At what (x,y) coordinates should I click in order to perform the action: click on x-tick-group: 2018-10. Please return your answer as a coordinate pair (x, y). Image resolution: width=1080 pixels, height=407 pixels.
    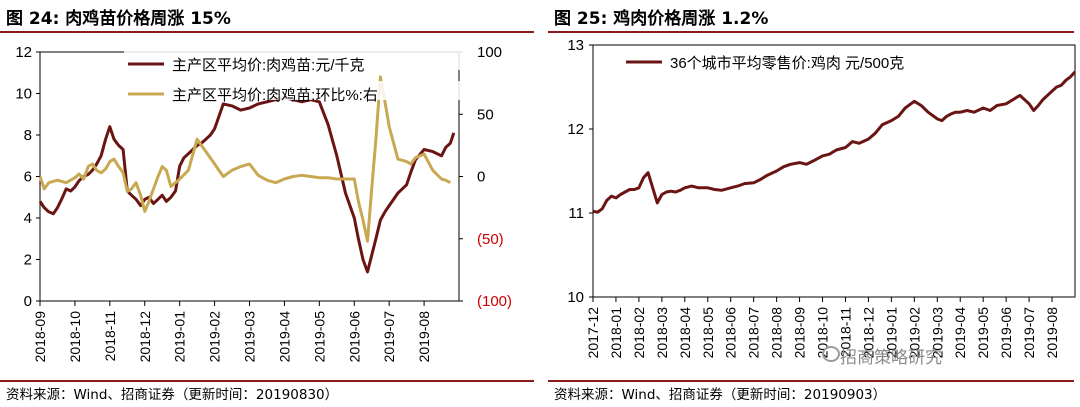
    Looking at the image, I should click on (75, 337).